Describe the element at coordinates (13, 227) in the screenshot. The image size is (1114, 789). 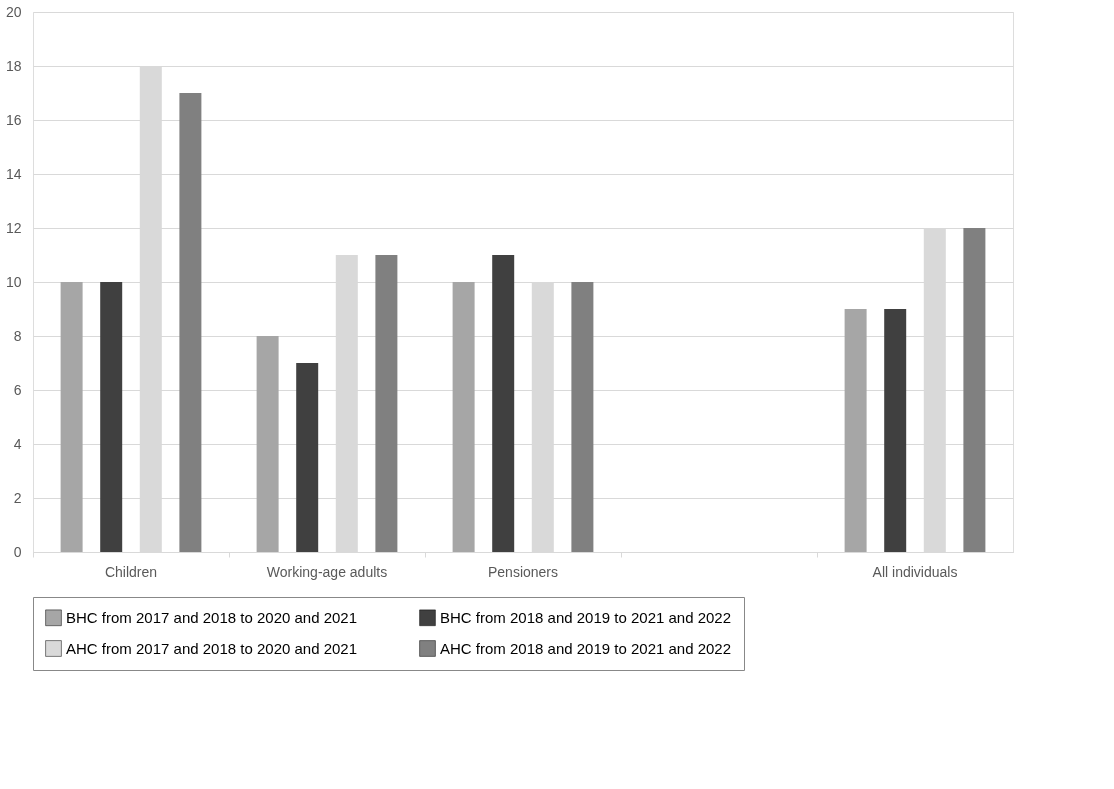
I see `y-tick-label: 12` at that location.